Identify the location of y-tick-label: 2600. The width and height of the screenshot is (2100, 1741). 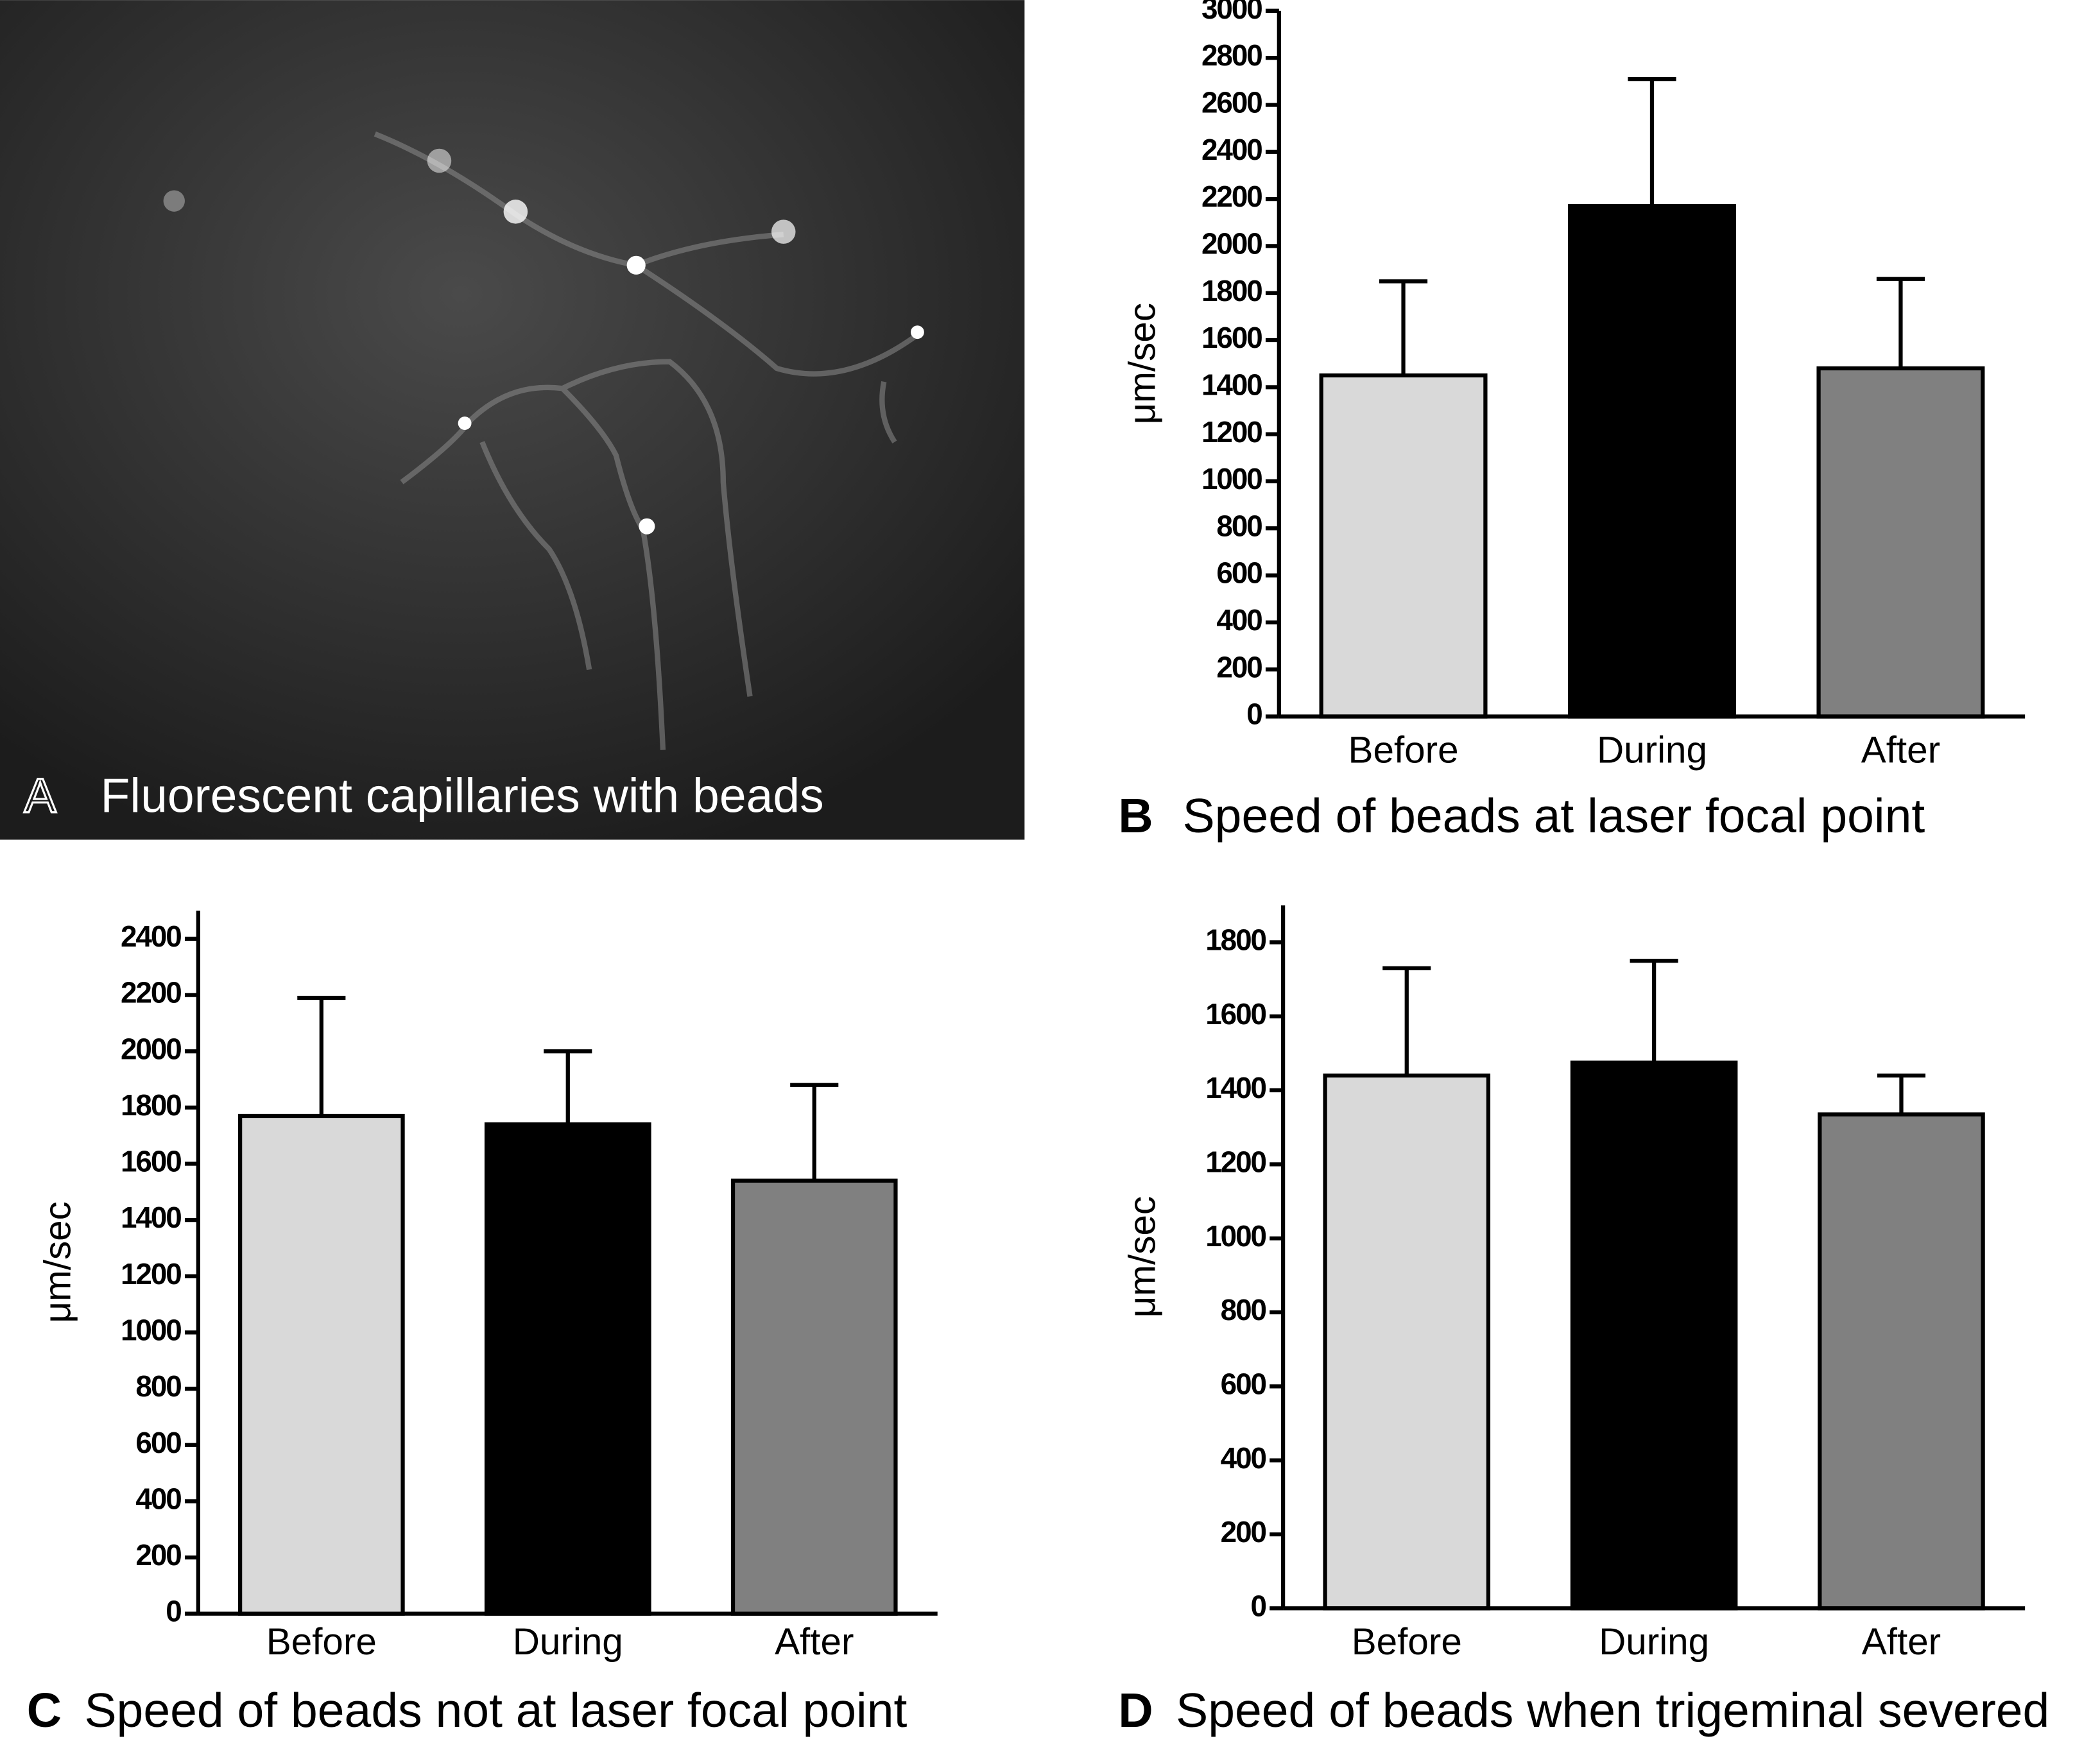
(1232, 102).